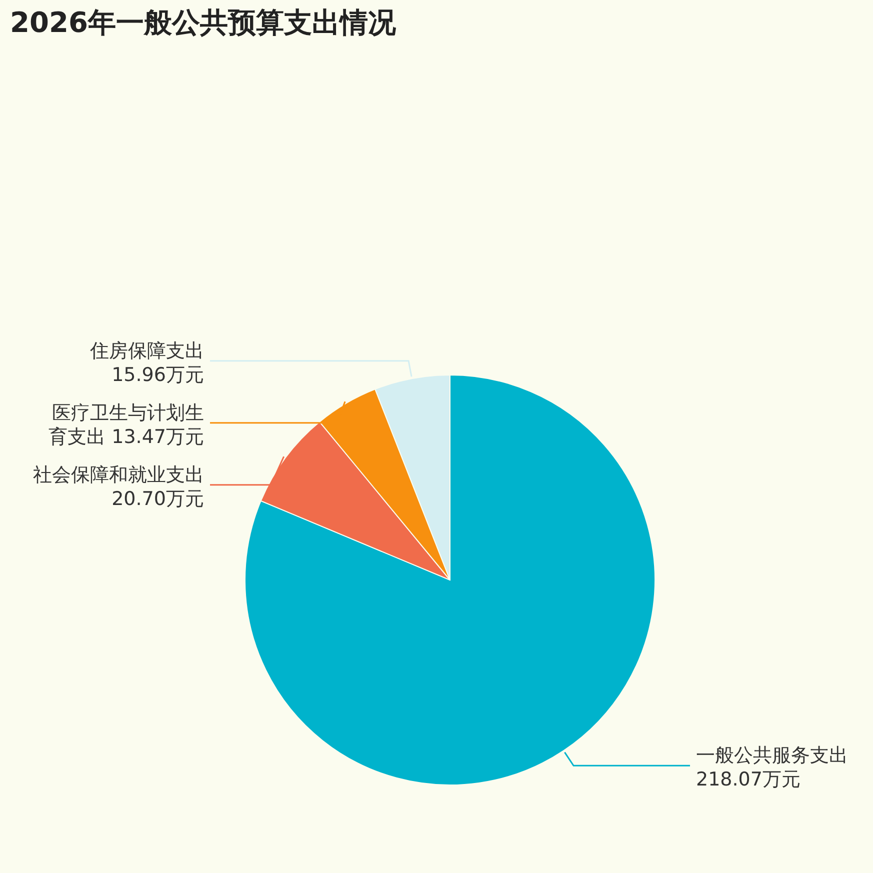 This screenshot has height=873, width=873. Describe the element at coordinates (126, 425) in the screenshot. I see `slice-label: 医疗卫生与计划生育支出 13.47万元` at that location.